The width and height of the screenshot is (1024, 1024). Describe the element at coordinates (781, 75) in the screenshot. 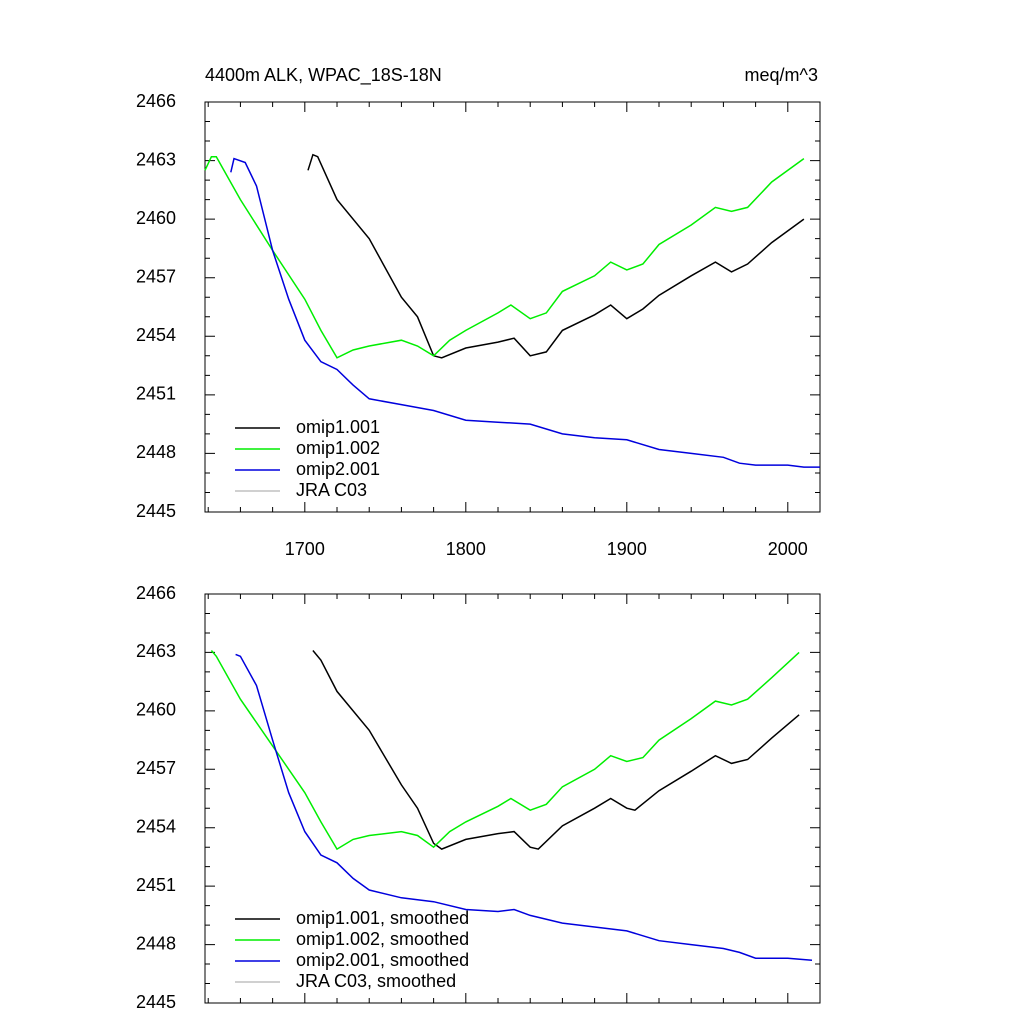

I see `units-label: meq/m^3` at that location.